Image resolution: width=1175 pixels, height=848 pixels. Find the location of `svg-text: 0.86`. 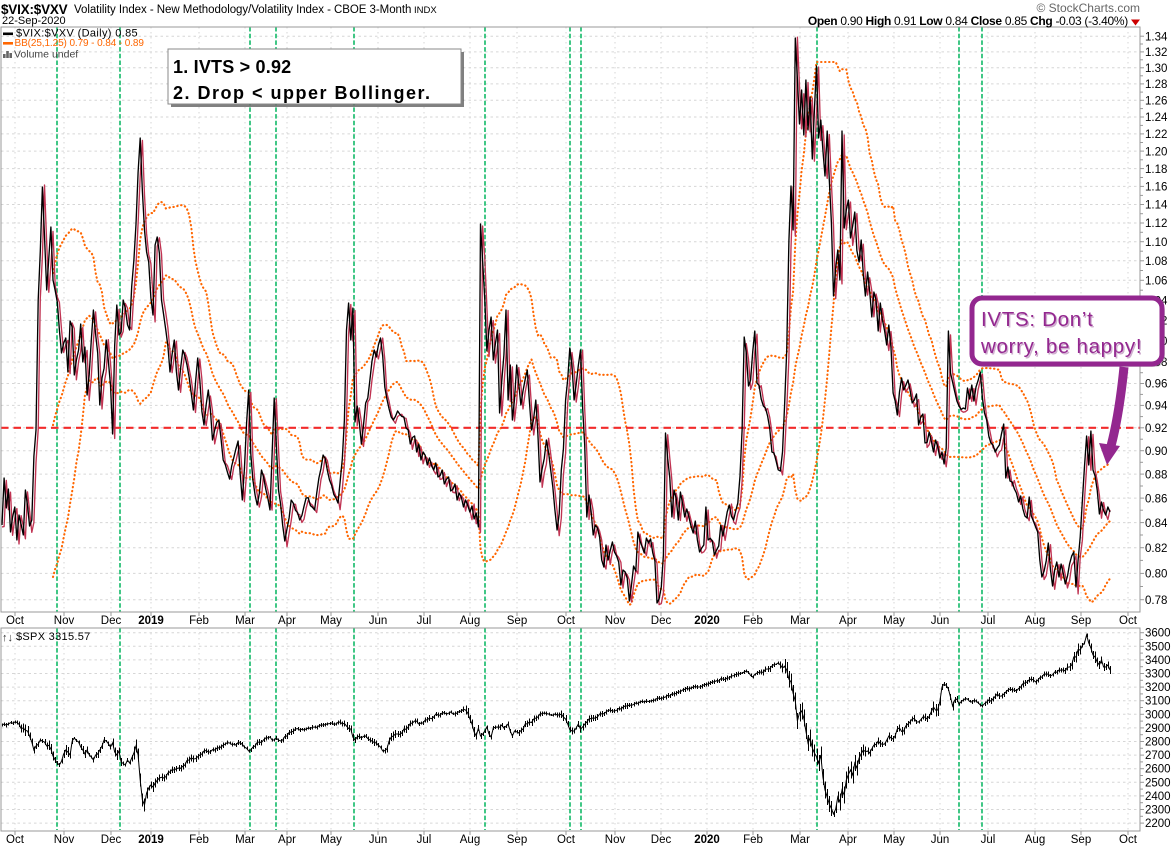

svg-text: 0.86 is located at coordinates (1156, 499).